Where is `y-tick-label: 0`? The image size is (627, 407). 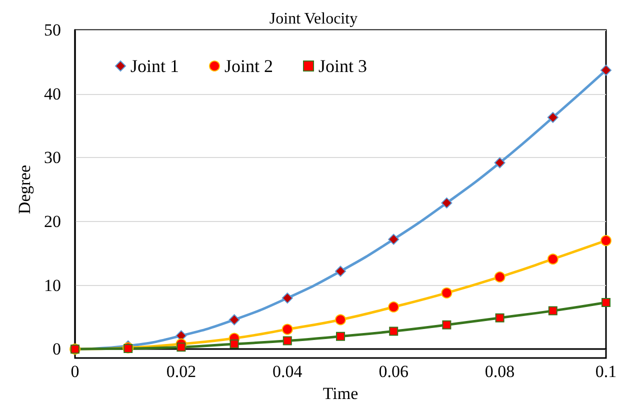
y-tick-label: 0 is located at coordinates (56, 349).